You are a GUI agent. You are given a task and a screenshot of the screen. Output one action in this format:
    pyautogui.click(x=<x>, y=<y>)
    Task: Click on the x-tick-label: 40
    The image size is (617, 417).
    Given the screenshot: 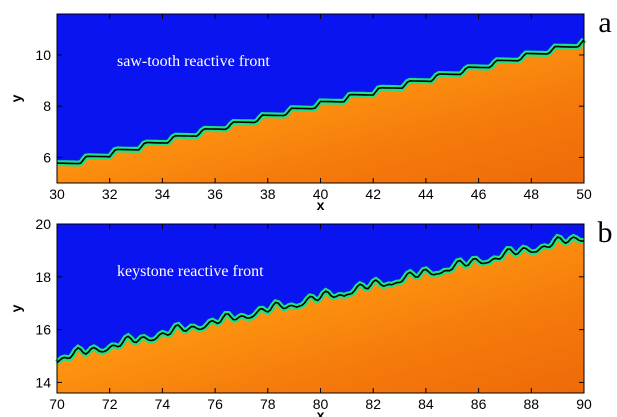 What is the action you would take?
    pyautogui.click(x=321, y=194)
    